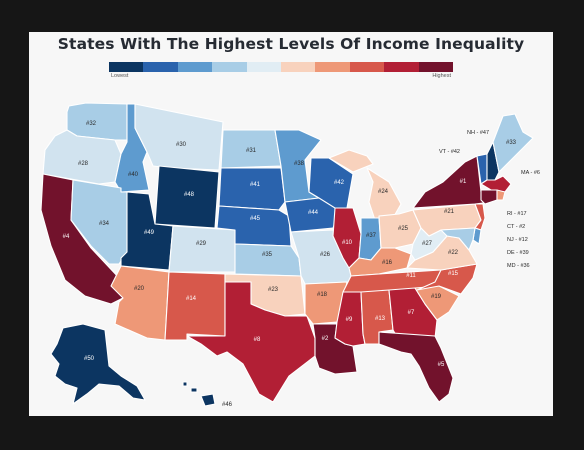 This screenshot has height=450, width=584. I want to click on rank-label-nv: #34, so click(104, 224).